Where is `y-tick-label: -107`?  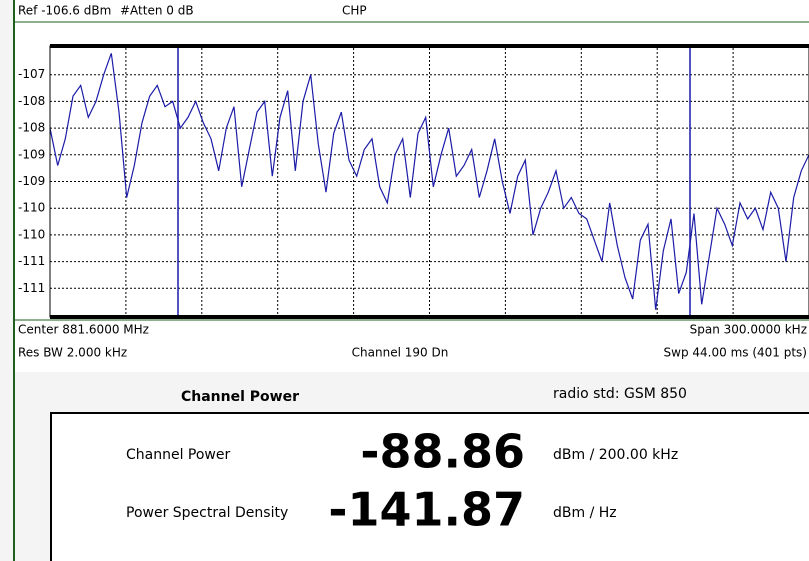 y-tick-label: -107 is located at coordinates (31, 74).